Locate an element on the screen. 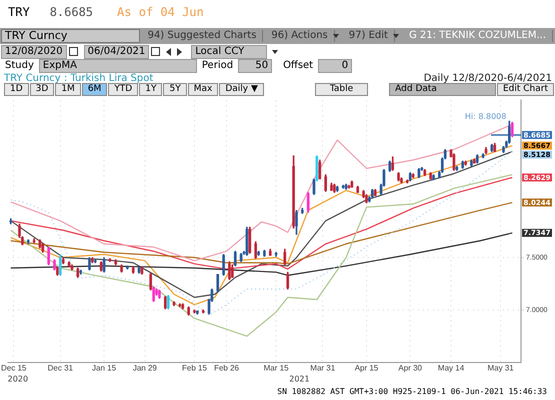 The width and height of the screenshot is (555, 400). x-tick-label: Dec 15 is located at coordinates (13, 367).